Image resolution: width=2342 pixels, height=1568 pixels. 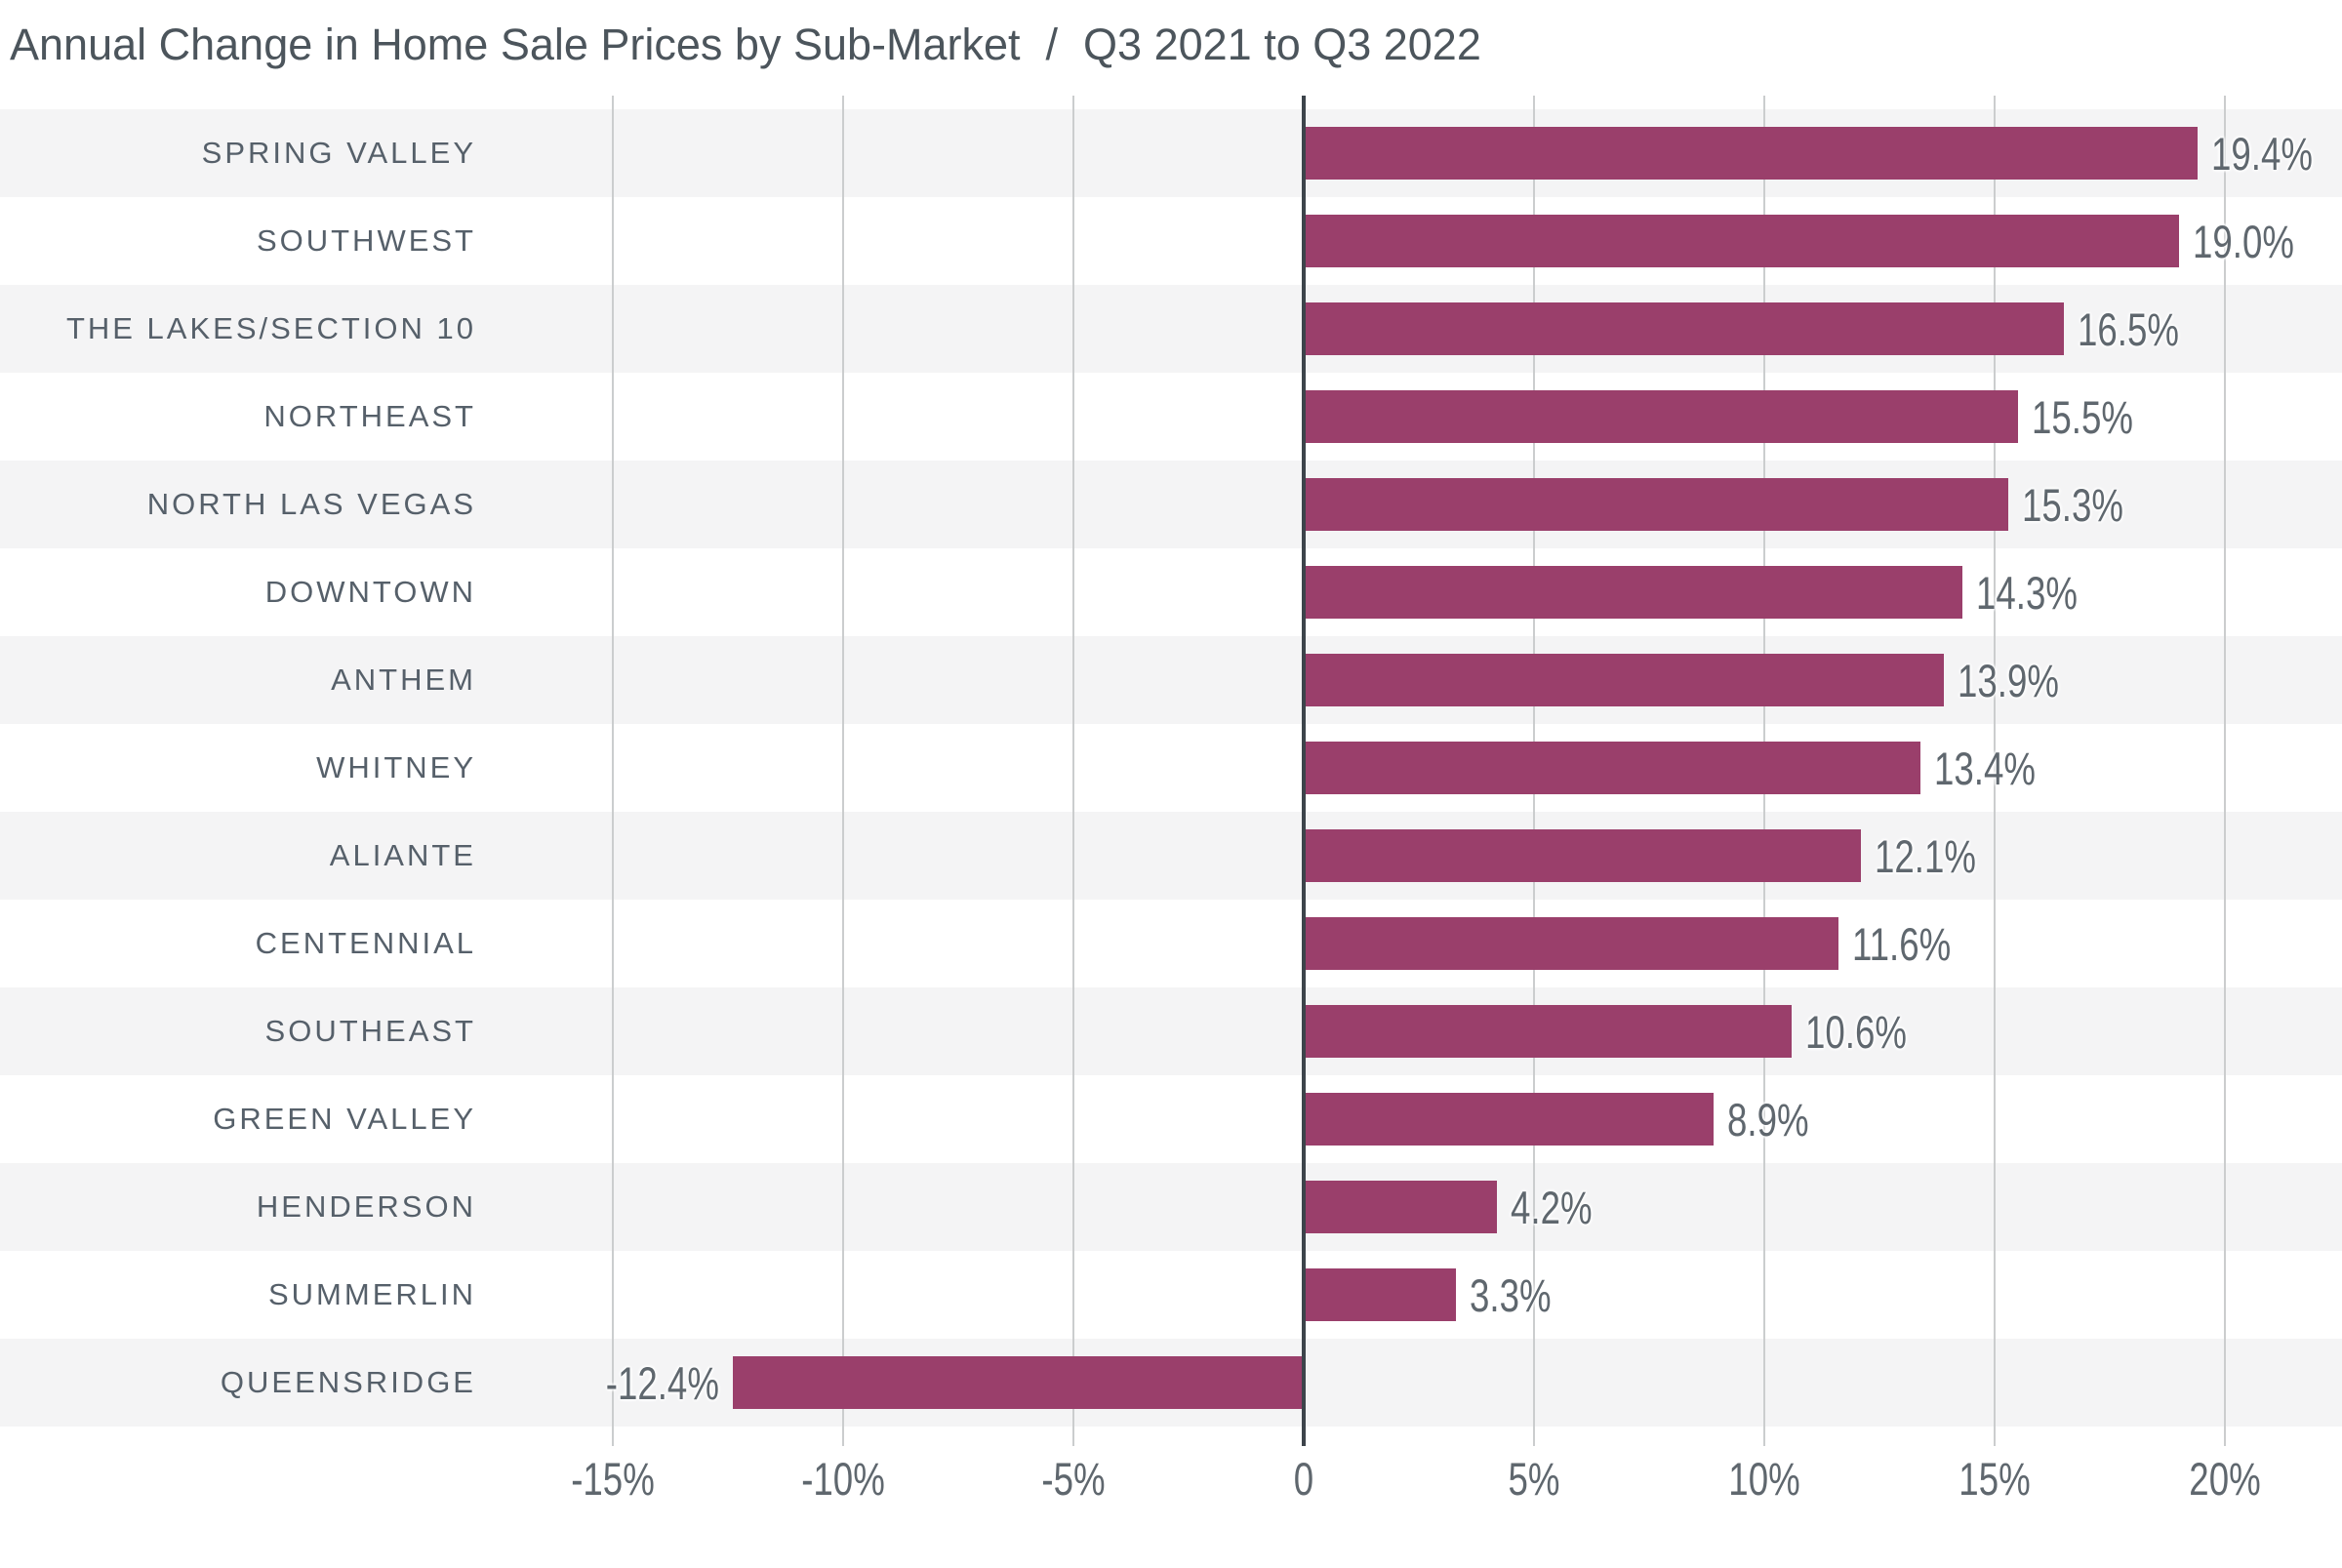 I want to click on category-label-henderson: HENDERSON, so click(x=366, y=1206).